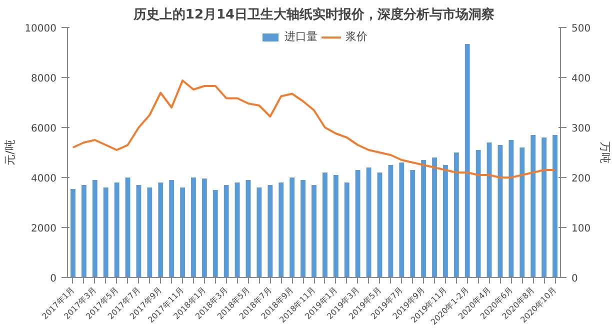  What do you see at coordinates (581, 129) in the screenshot?
I see `y2-tick-label: 300` at bounding box center [581, 129].